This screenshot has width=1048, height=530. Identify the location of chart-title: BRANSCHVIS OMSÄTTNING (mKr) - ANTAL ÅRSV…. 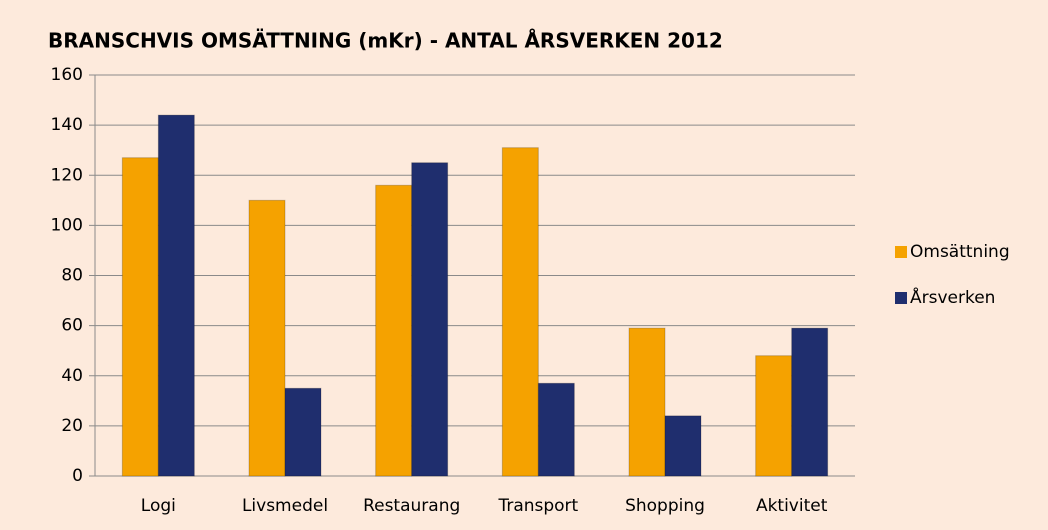
(385, 41).